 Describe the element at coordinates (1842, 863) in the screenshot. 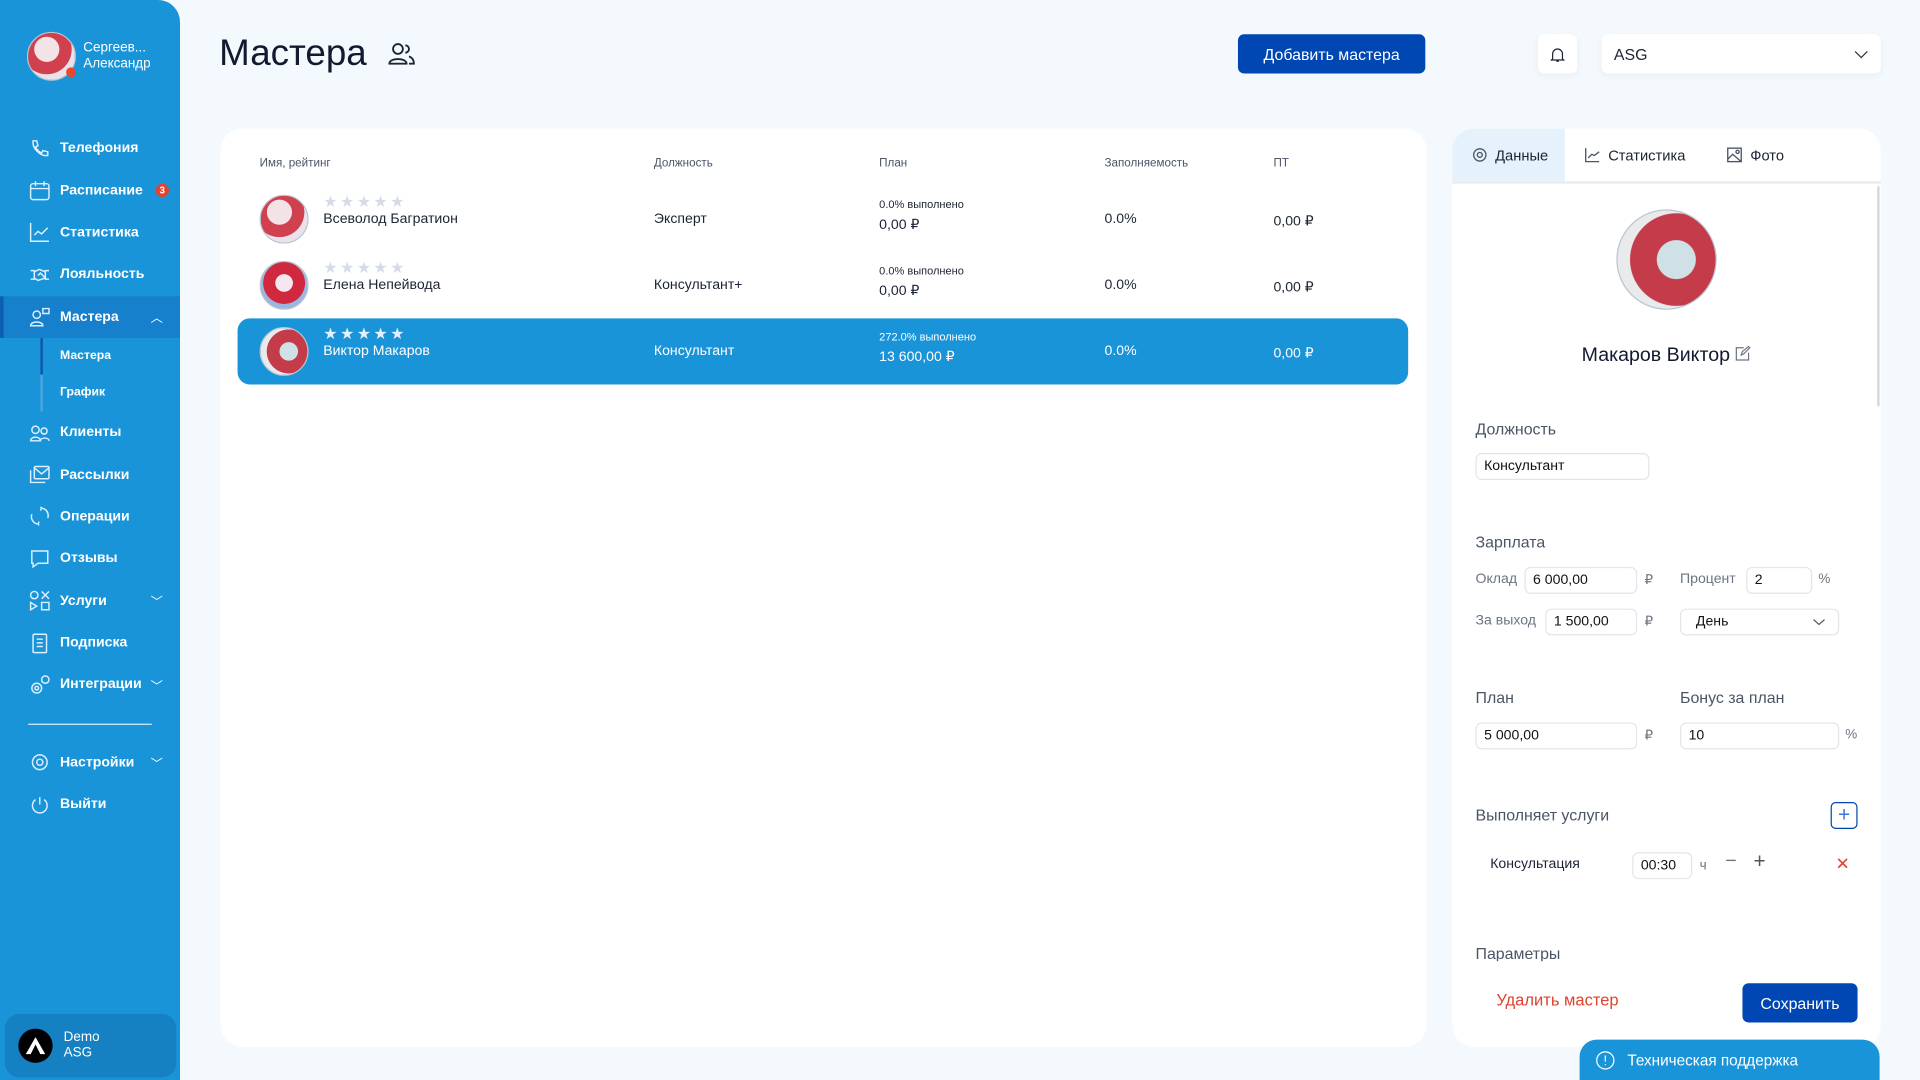

I see `remove-service-button: ✕` at that location.